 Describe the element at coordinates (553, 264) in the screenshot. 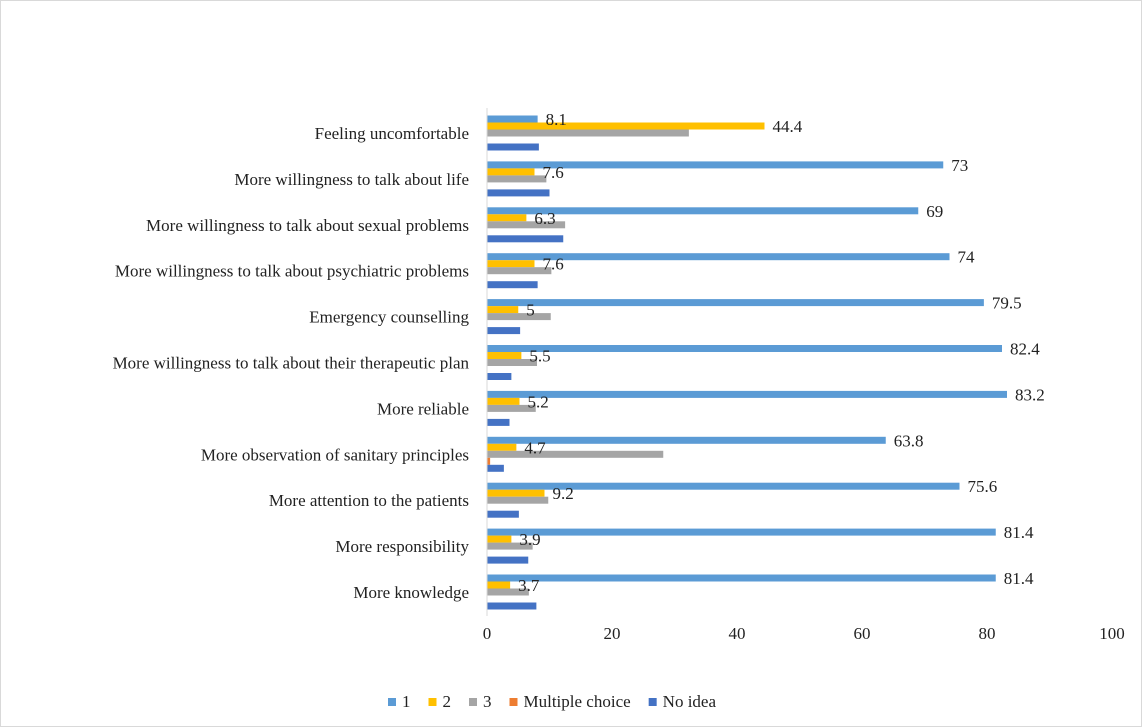

I see `data-label-2-more-willingness-to-talk-about-psychiatric-problems: 7.6` at that location.